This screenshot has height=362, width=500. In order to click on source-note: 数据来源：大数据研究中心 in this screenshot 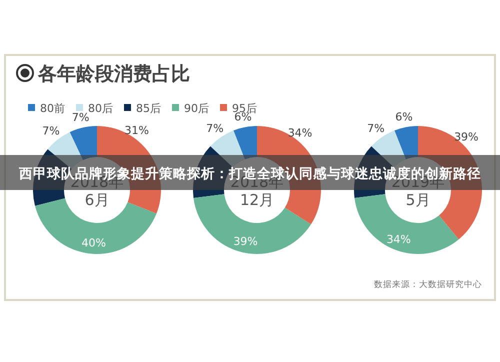, I will do `click(428, 284)`.